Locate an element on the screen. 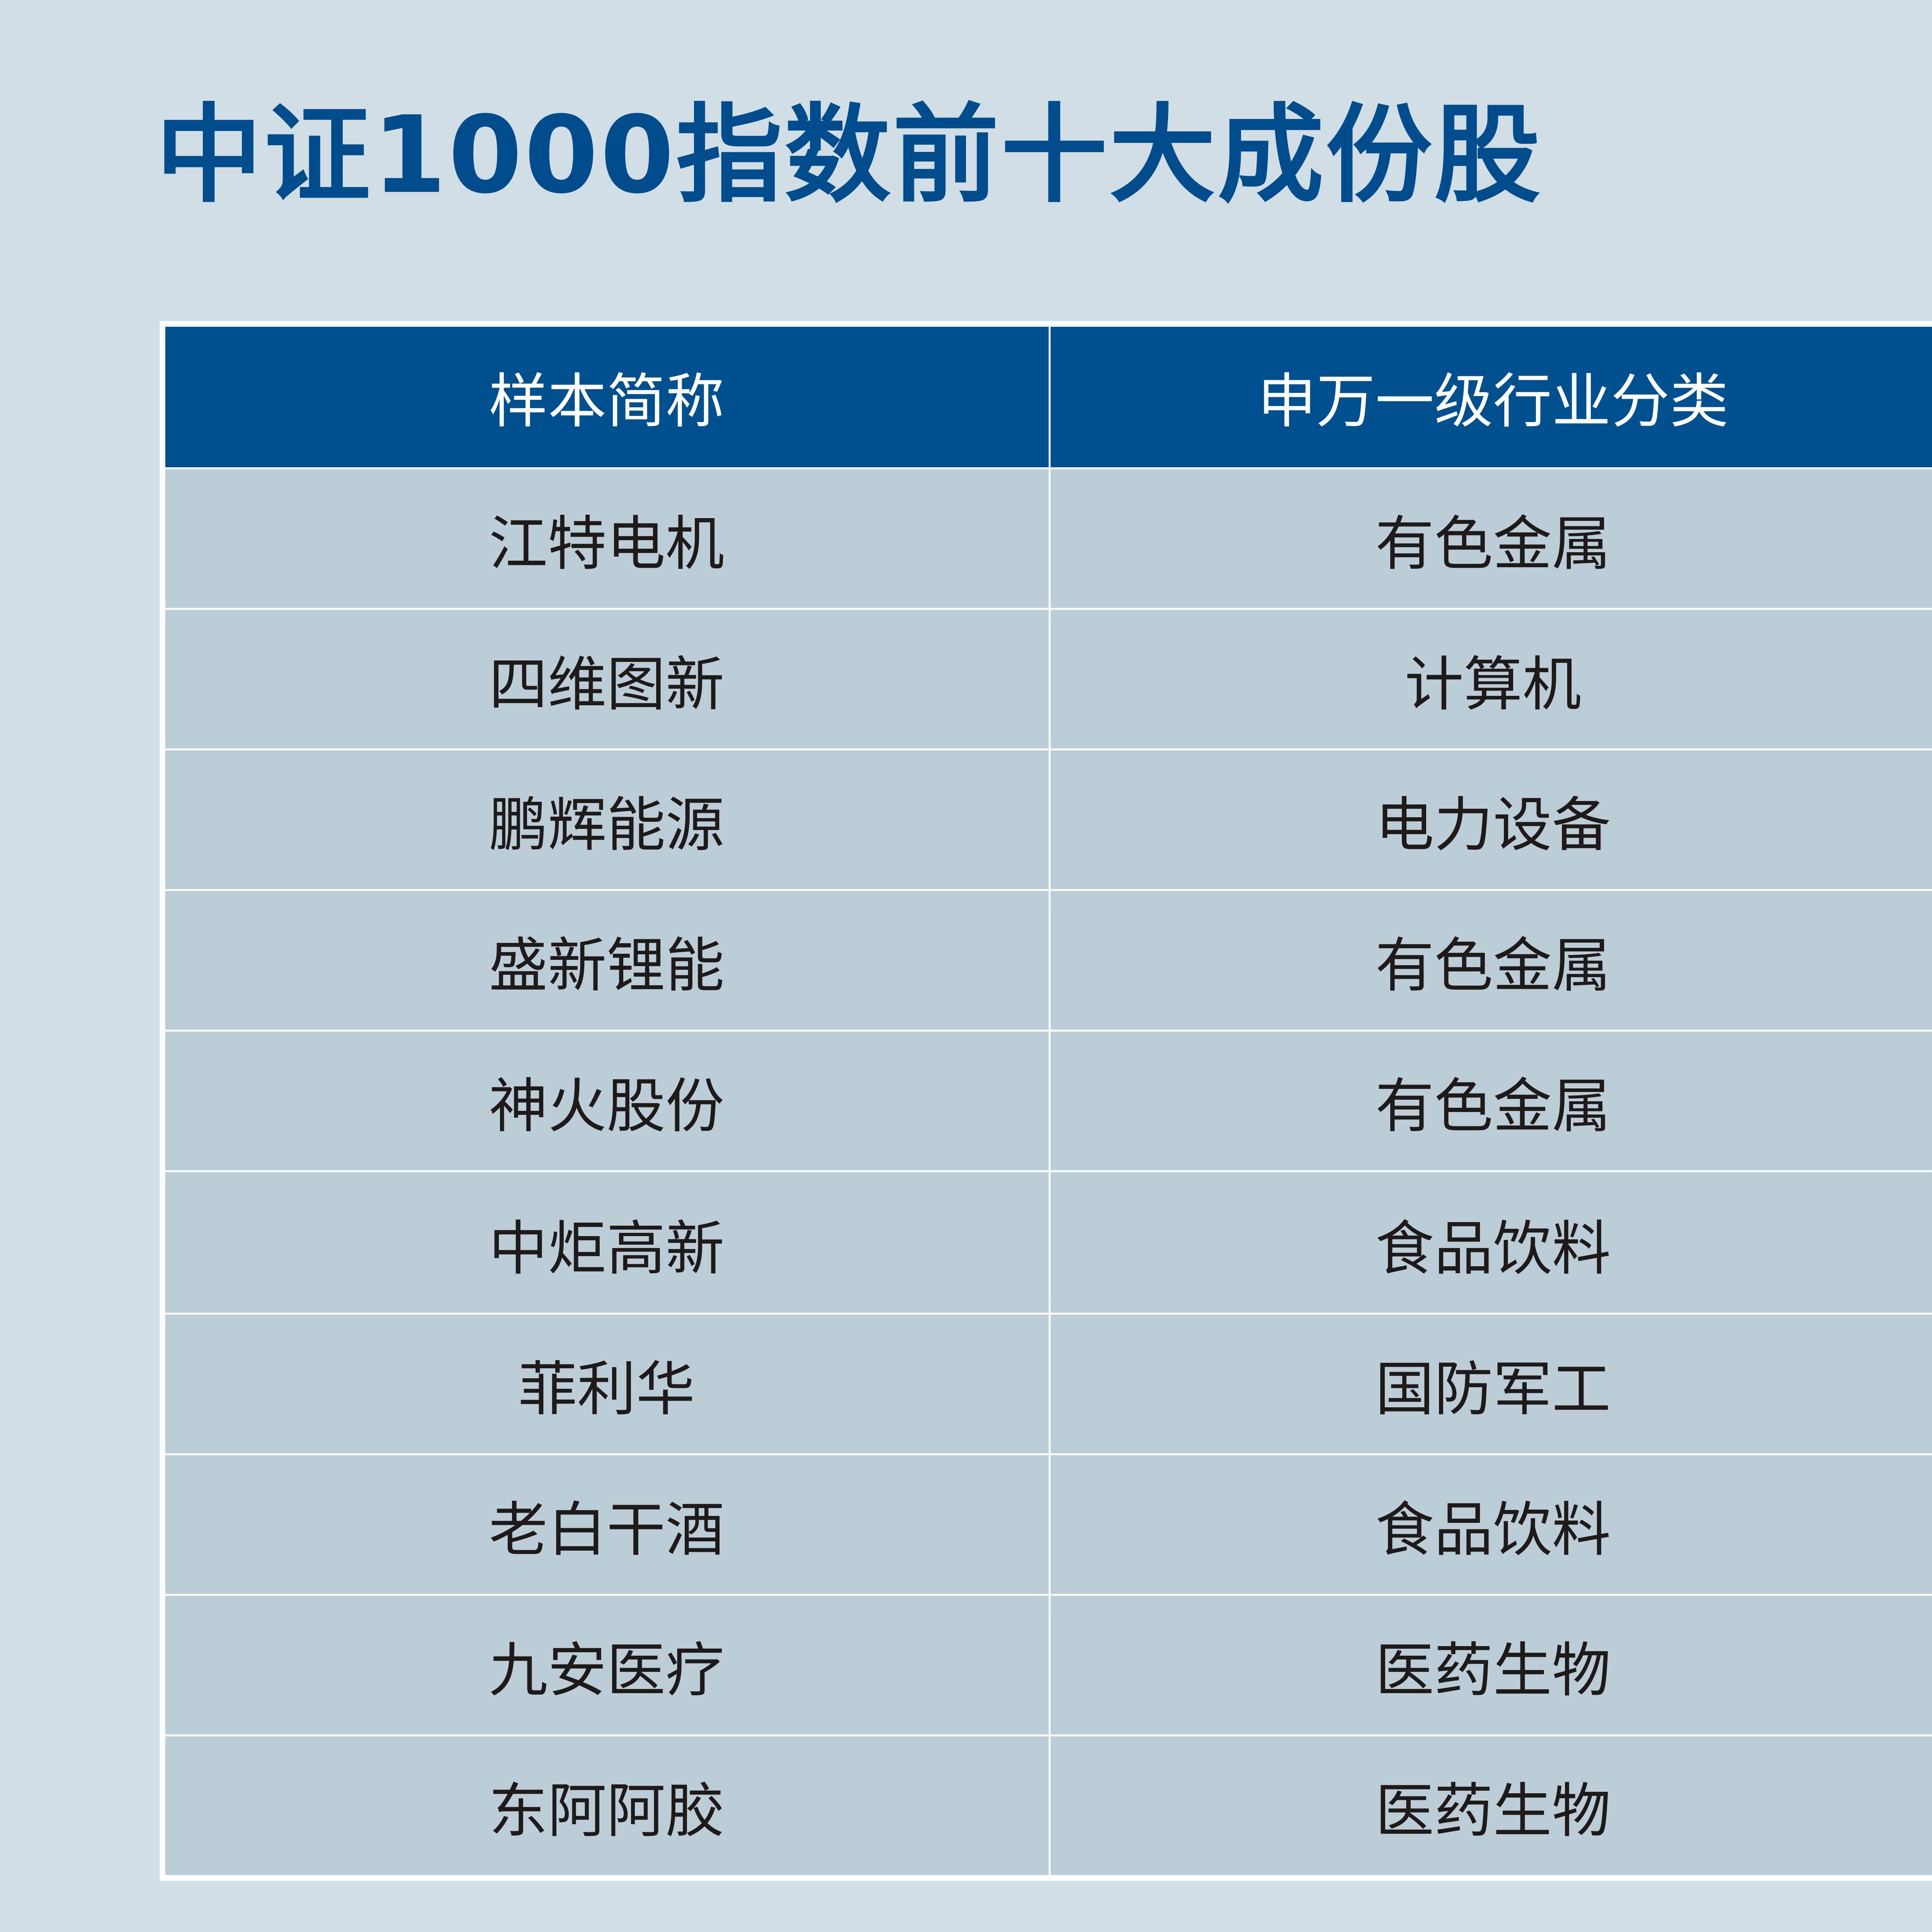 The image size is (1932, 1932). table-row: 江特电机 有色金属 0.48 is located at coordinates (1047, 538).